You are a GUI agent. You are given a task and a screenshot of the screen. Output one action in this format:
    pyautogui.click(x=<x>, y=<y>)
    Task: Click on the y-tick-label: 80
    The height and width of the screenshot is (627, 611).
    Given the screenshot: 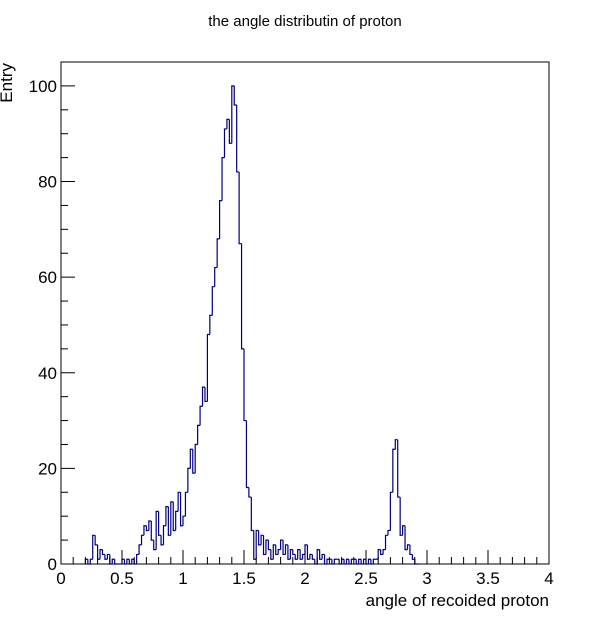 What is the action you would take?
    pyautogui.click(x=47, y=182)
    